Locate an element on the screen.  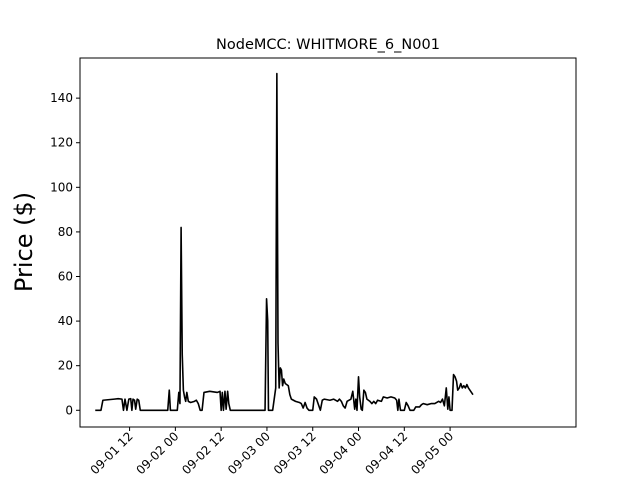
x-tick-label: 09-03 12 is located at coordinates (295, 453).